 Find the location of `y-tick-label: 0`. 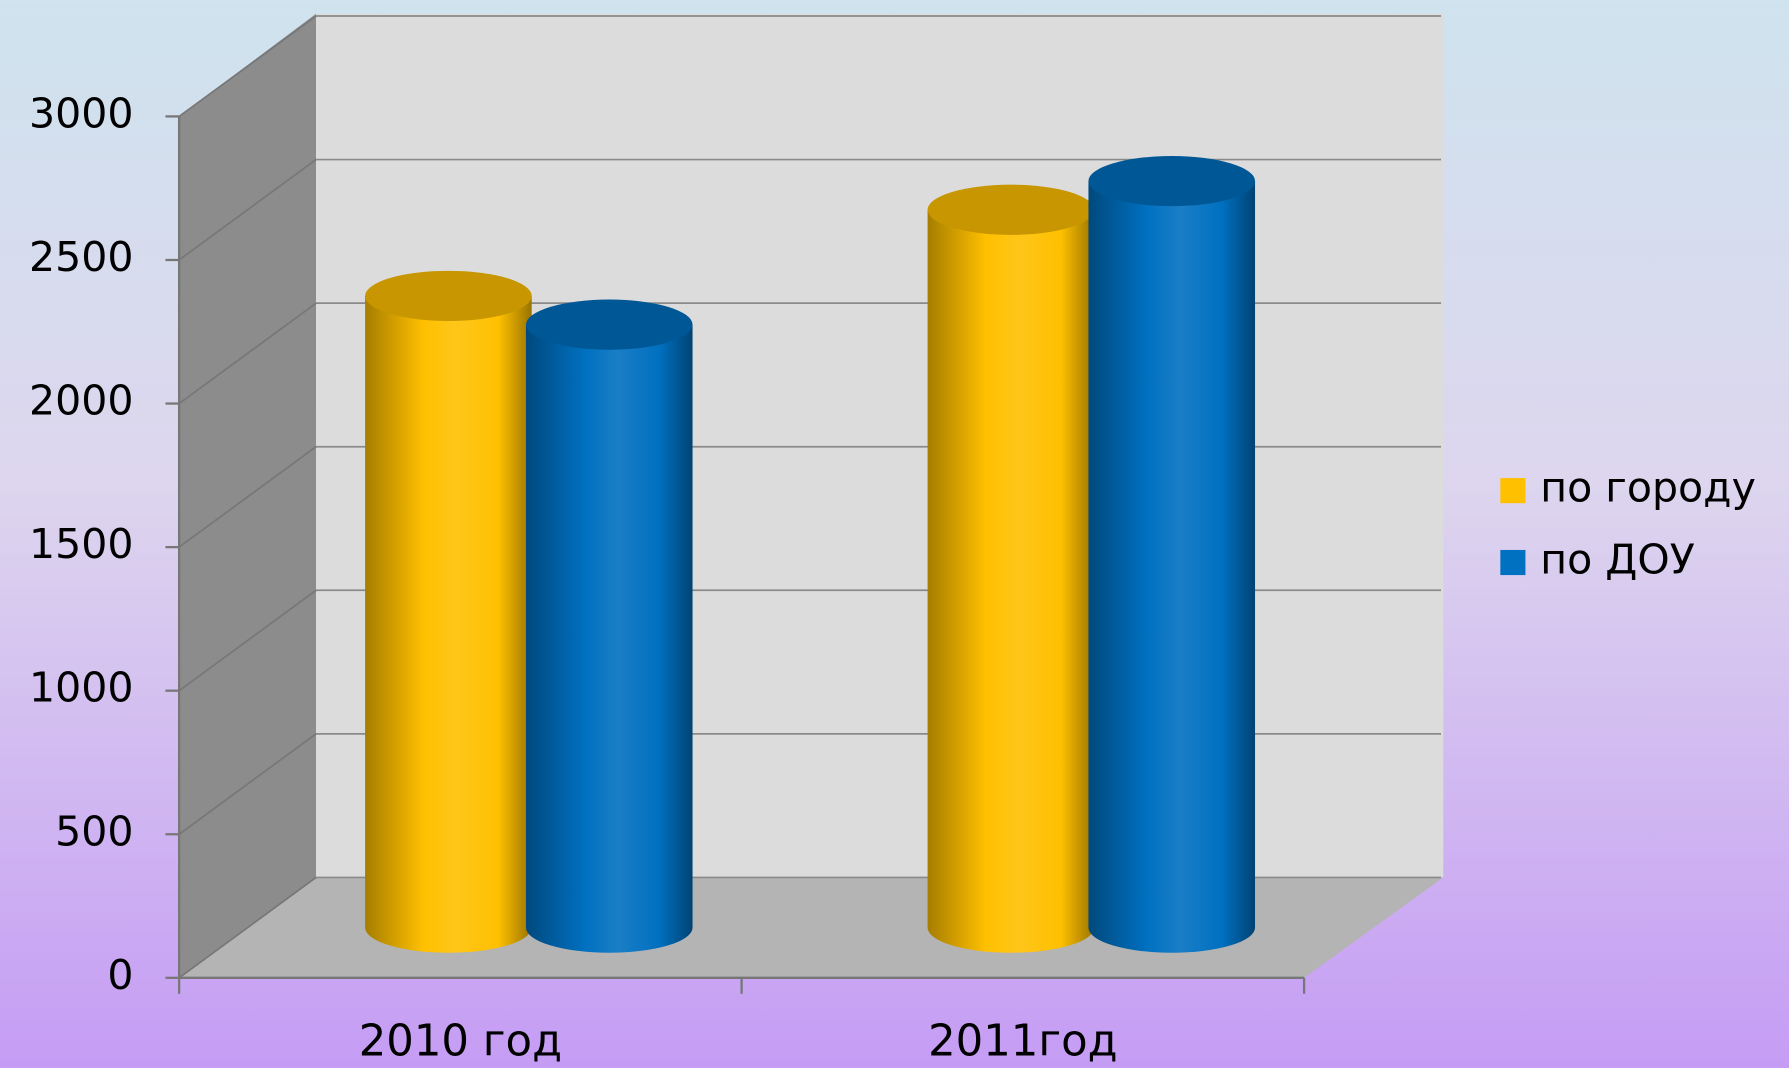

y-tick-label: 0 is located at coordinates (120, 975).